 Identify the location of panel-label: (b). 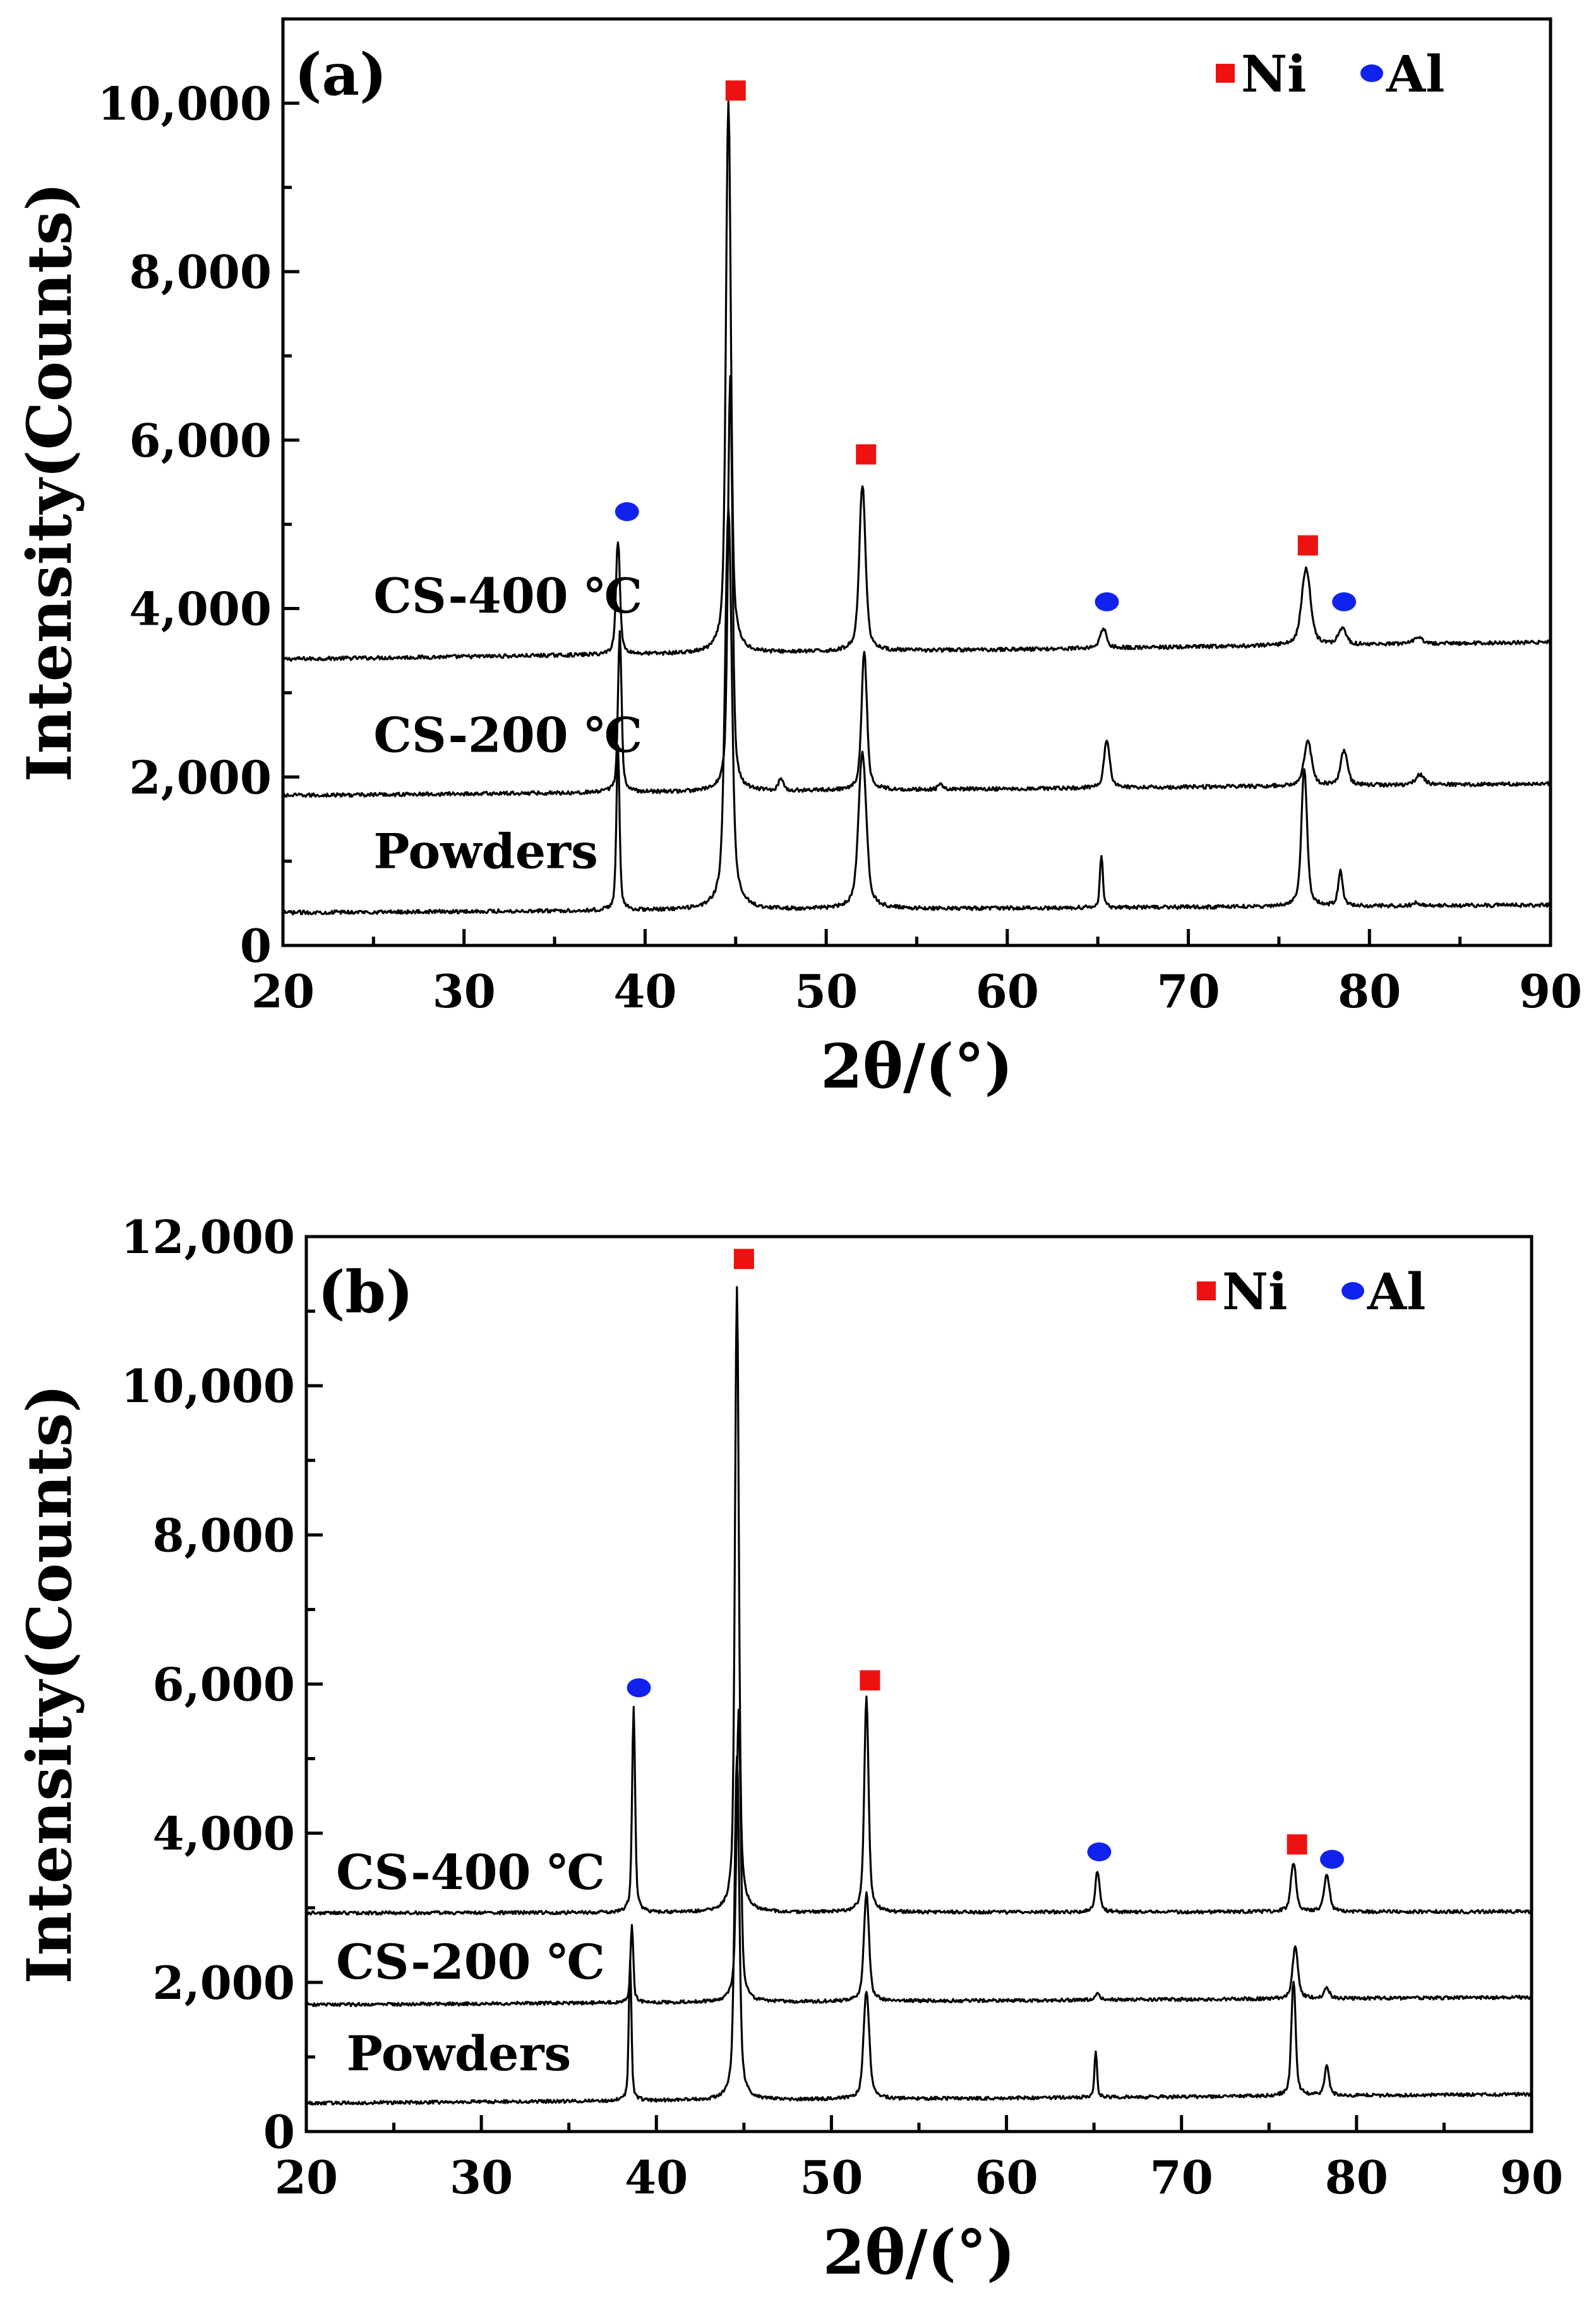
(365, 1292).